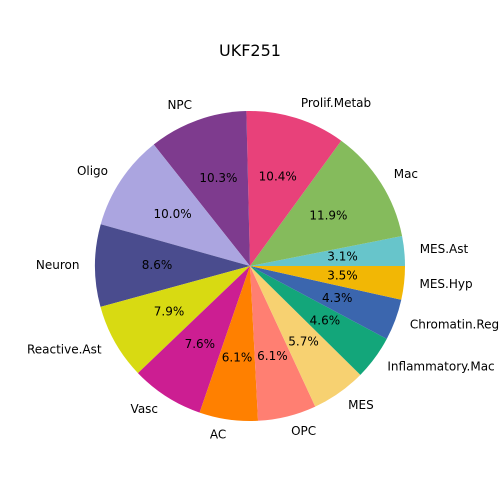 The image size is (500, 500). I want to click on slice-pct-opc: 6.1%, so click(272, 356).